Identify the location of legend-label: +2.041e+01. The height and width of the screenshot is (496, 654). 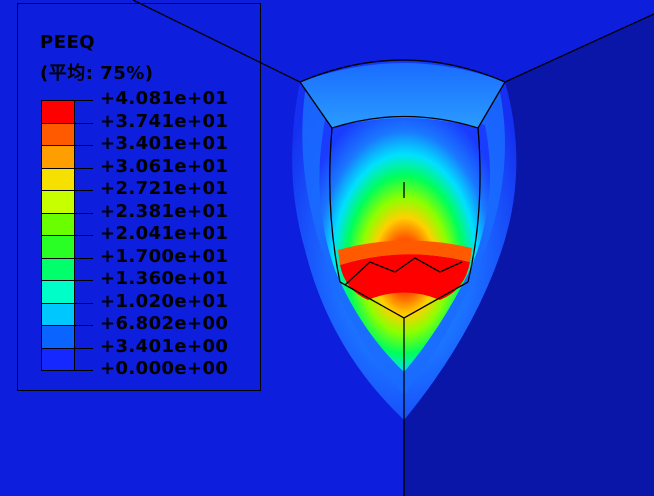
(164, 233).